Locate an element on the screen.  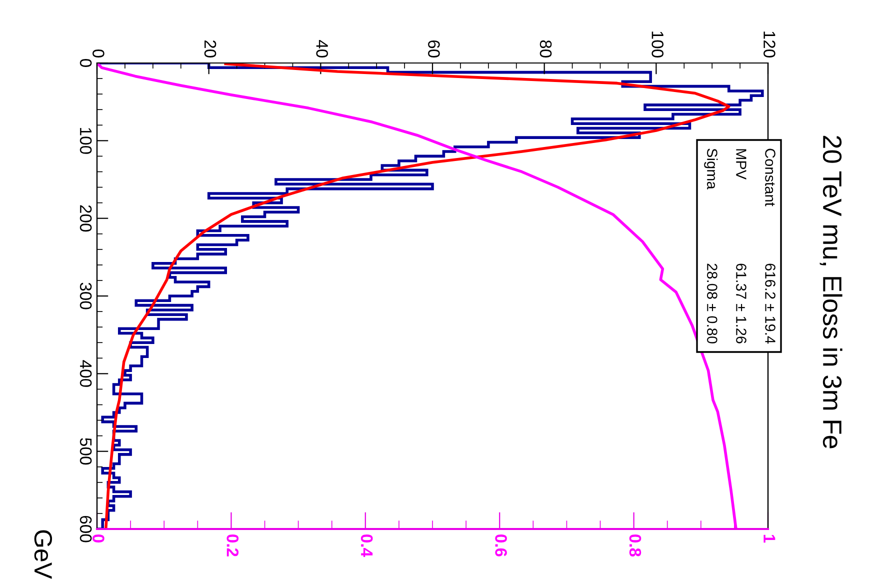
x-tick-label: 40 is located at coordinates (322, 49).